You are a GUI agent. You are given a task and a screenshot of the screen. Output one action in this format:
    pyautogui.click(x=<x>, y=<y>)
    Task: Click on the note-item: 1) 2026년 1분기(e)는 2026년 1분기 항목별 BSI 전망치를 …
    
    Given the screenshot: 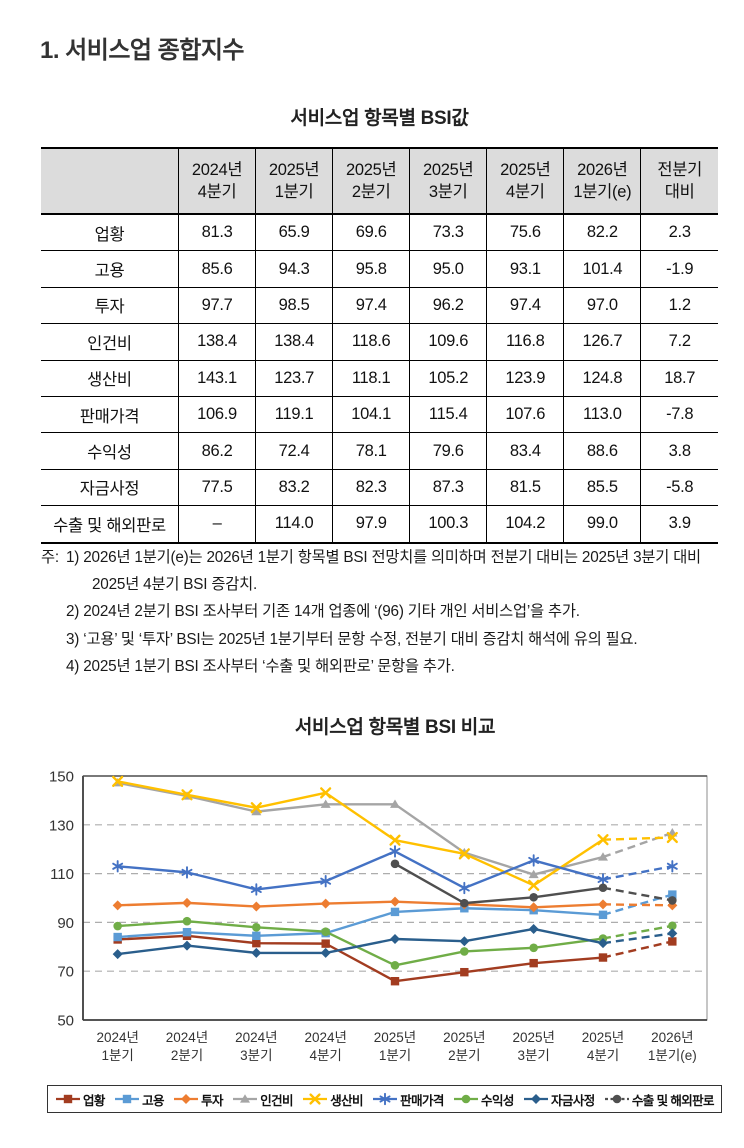 What is the action you would take?
    pyautogui.click(x=383, y=571)
    